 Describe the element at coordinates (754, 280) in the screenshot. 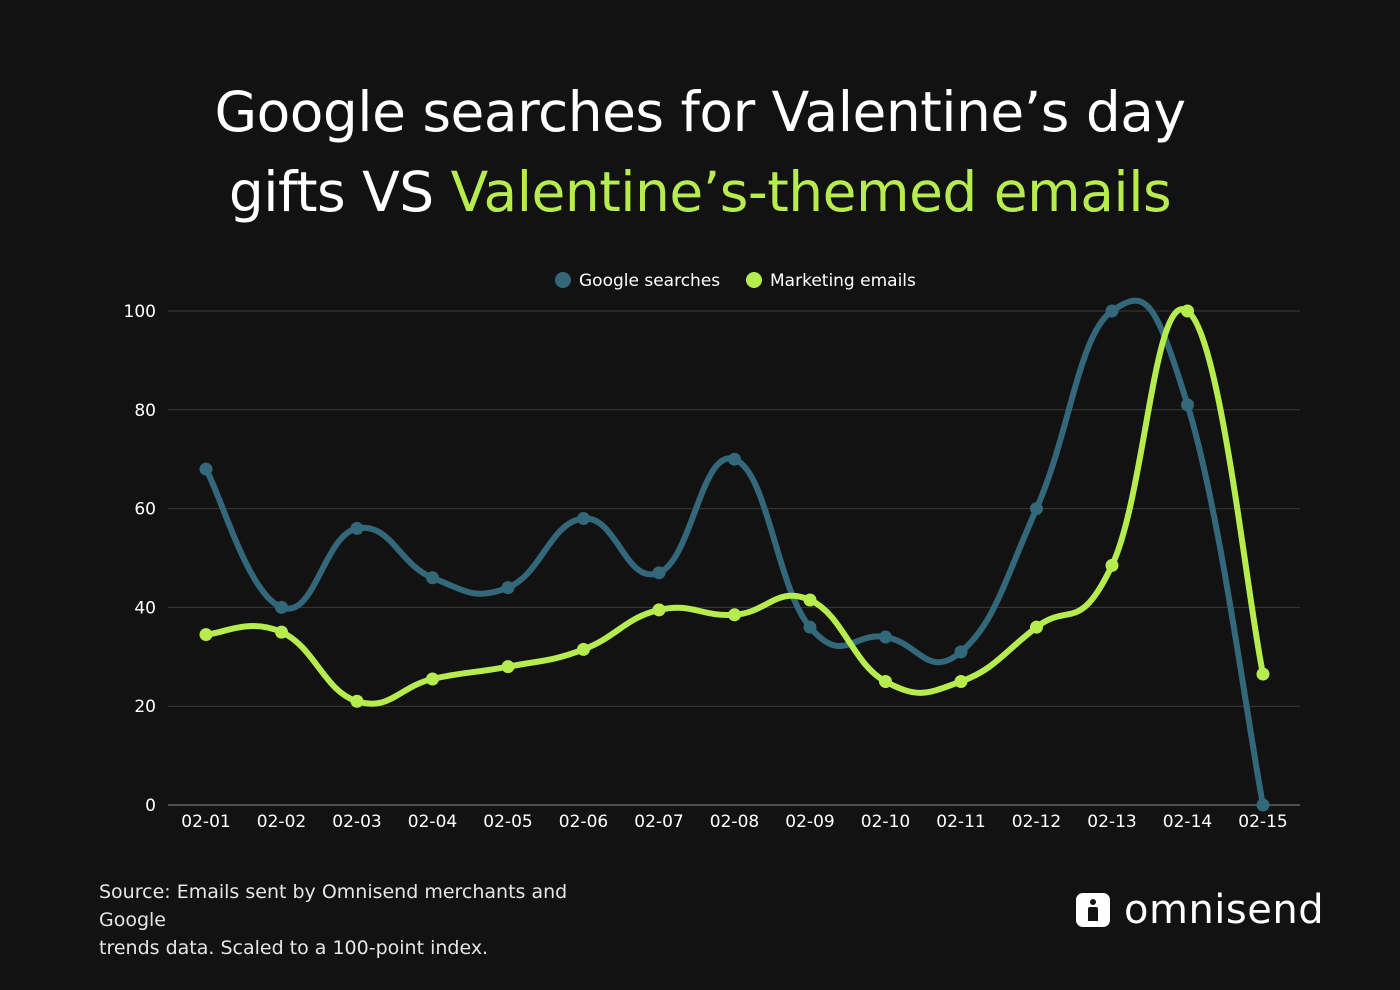

I see `legend-marker-marketing-emails` at that location.